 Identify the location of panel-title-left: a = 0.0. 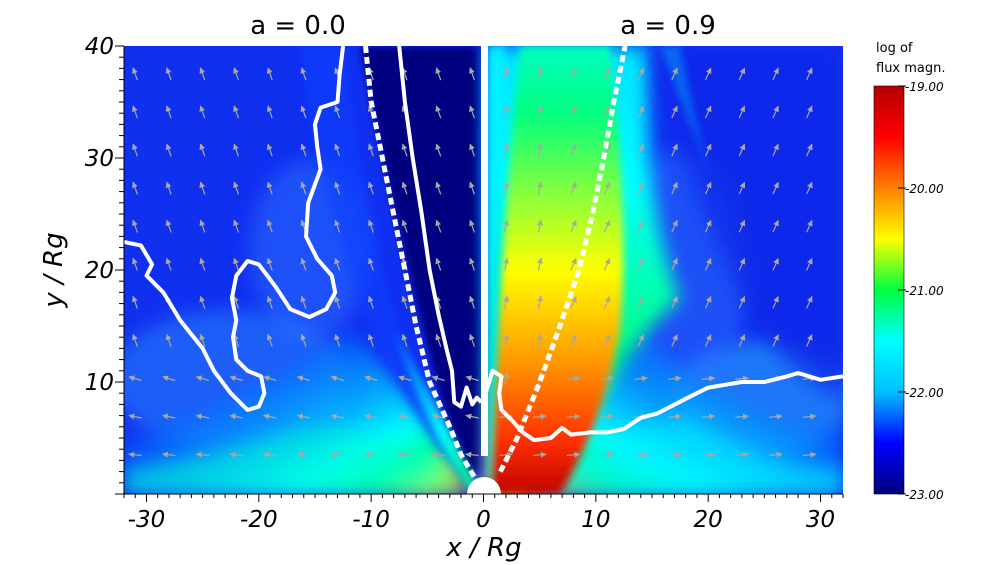
(298, 26).